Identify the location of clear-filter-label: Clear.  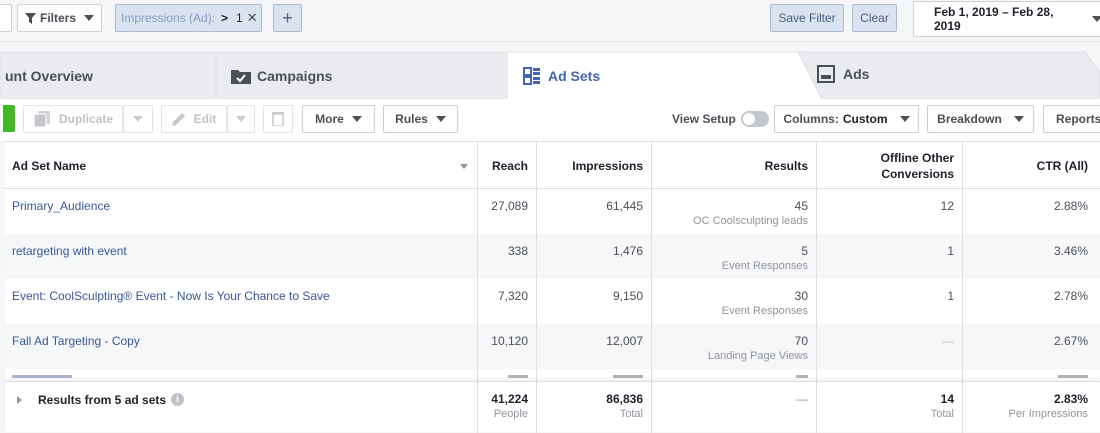
(874, 18).